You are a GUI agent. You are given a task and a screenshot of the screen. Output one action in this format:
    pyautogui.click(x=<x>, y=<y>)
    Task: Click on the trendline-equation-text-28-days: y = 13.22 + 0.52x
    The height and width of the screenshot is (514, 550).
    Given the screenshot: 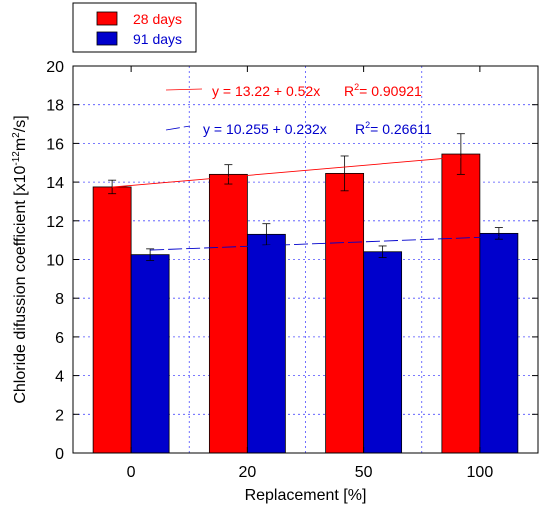 What is the action you would take?
    pyautogui.click(x=266, y=91)
    